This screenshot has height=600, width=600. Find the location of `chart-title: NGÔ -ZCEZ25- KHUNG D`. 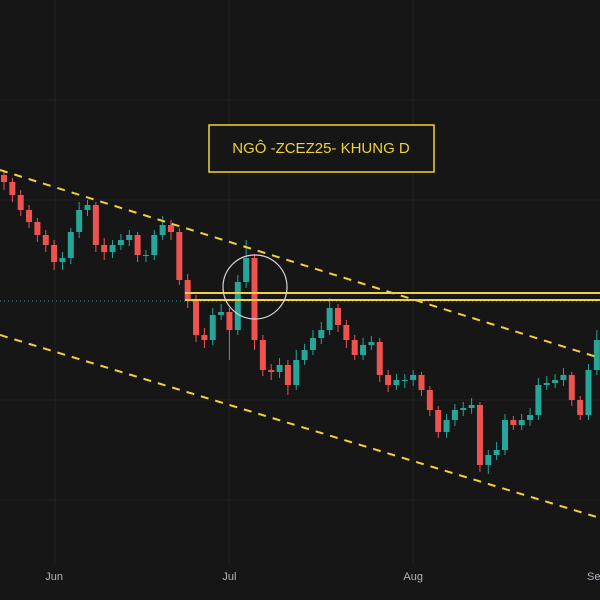

chart-title: NGÔ -ZCEZ25- KHUNG D is located at coordinates (321, 148).